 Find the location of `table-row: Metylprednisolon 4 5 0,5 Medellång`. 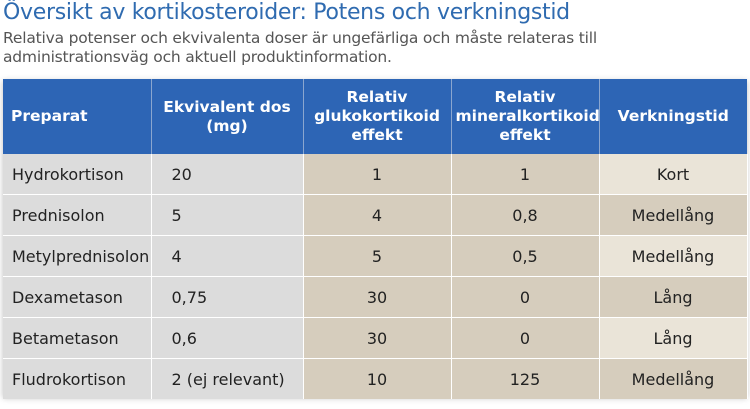

table-row: Metylprednisolon 4 5 0,5 Medellång is located at coordinates (375, 256).